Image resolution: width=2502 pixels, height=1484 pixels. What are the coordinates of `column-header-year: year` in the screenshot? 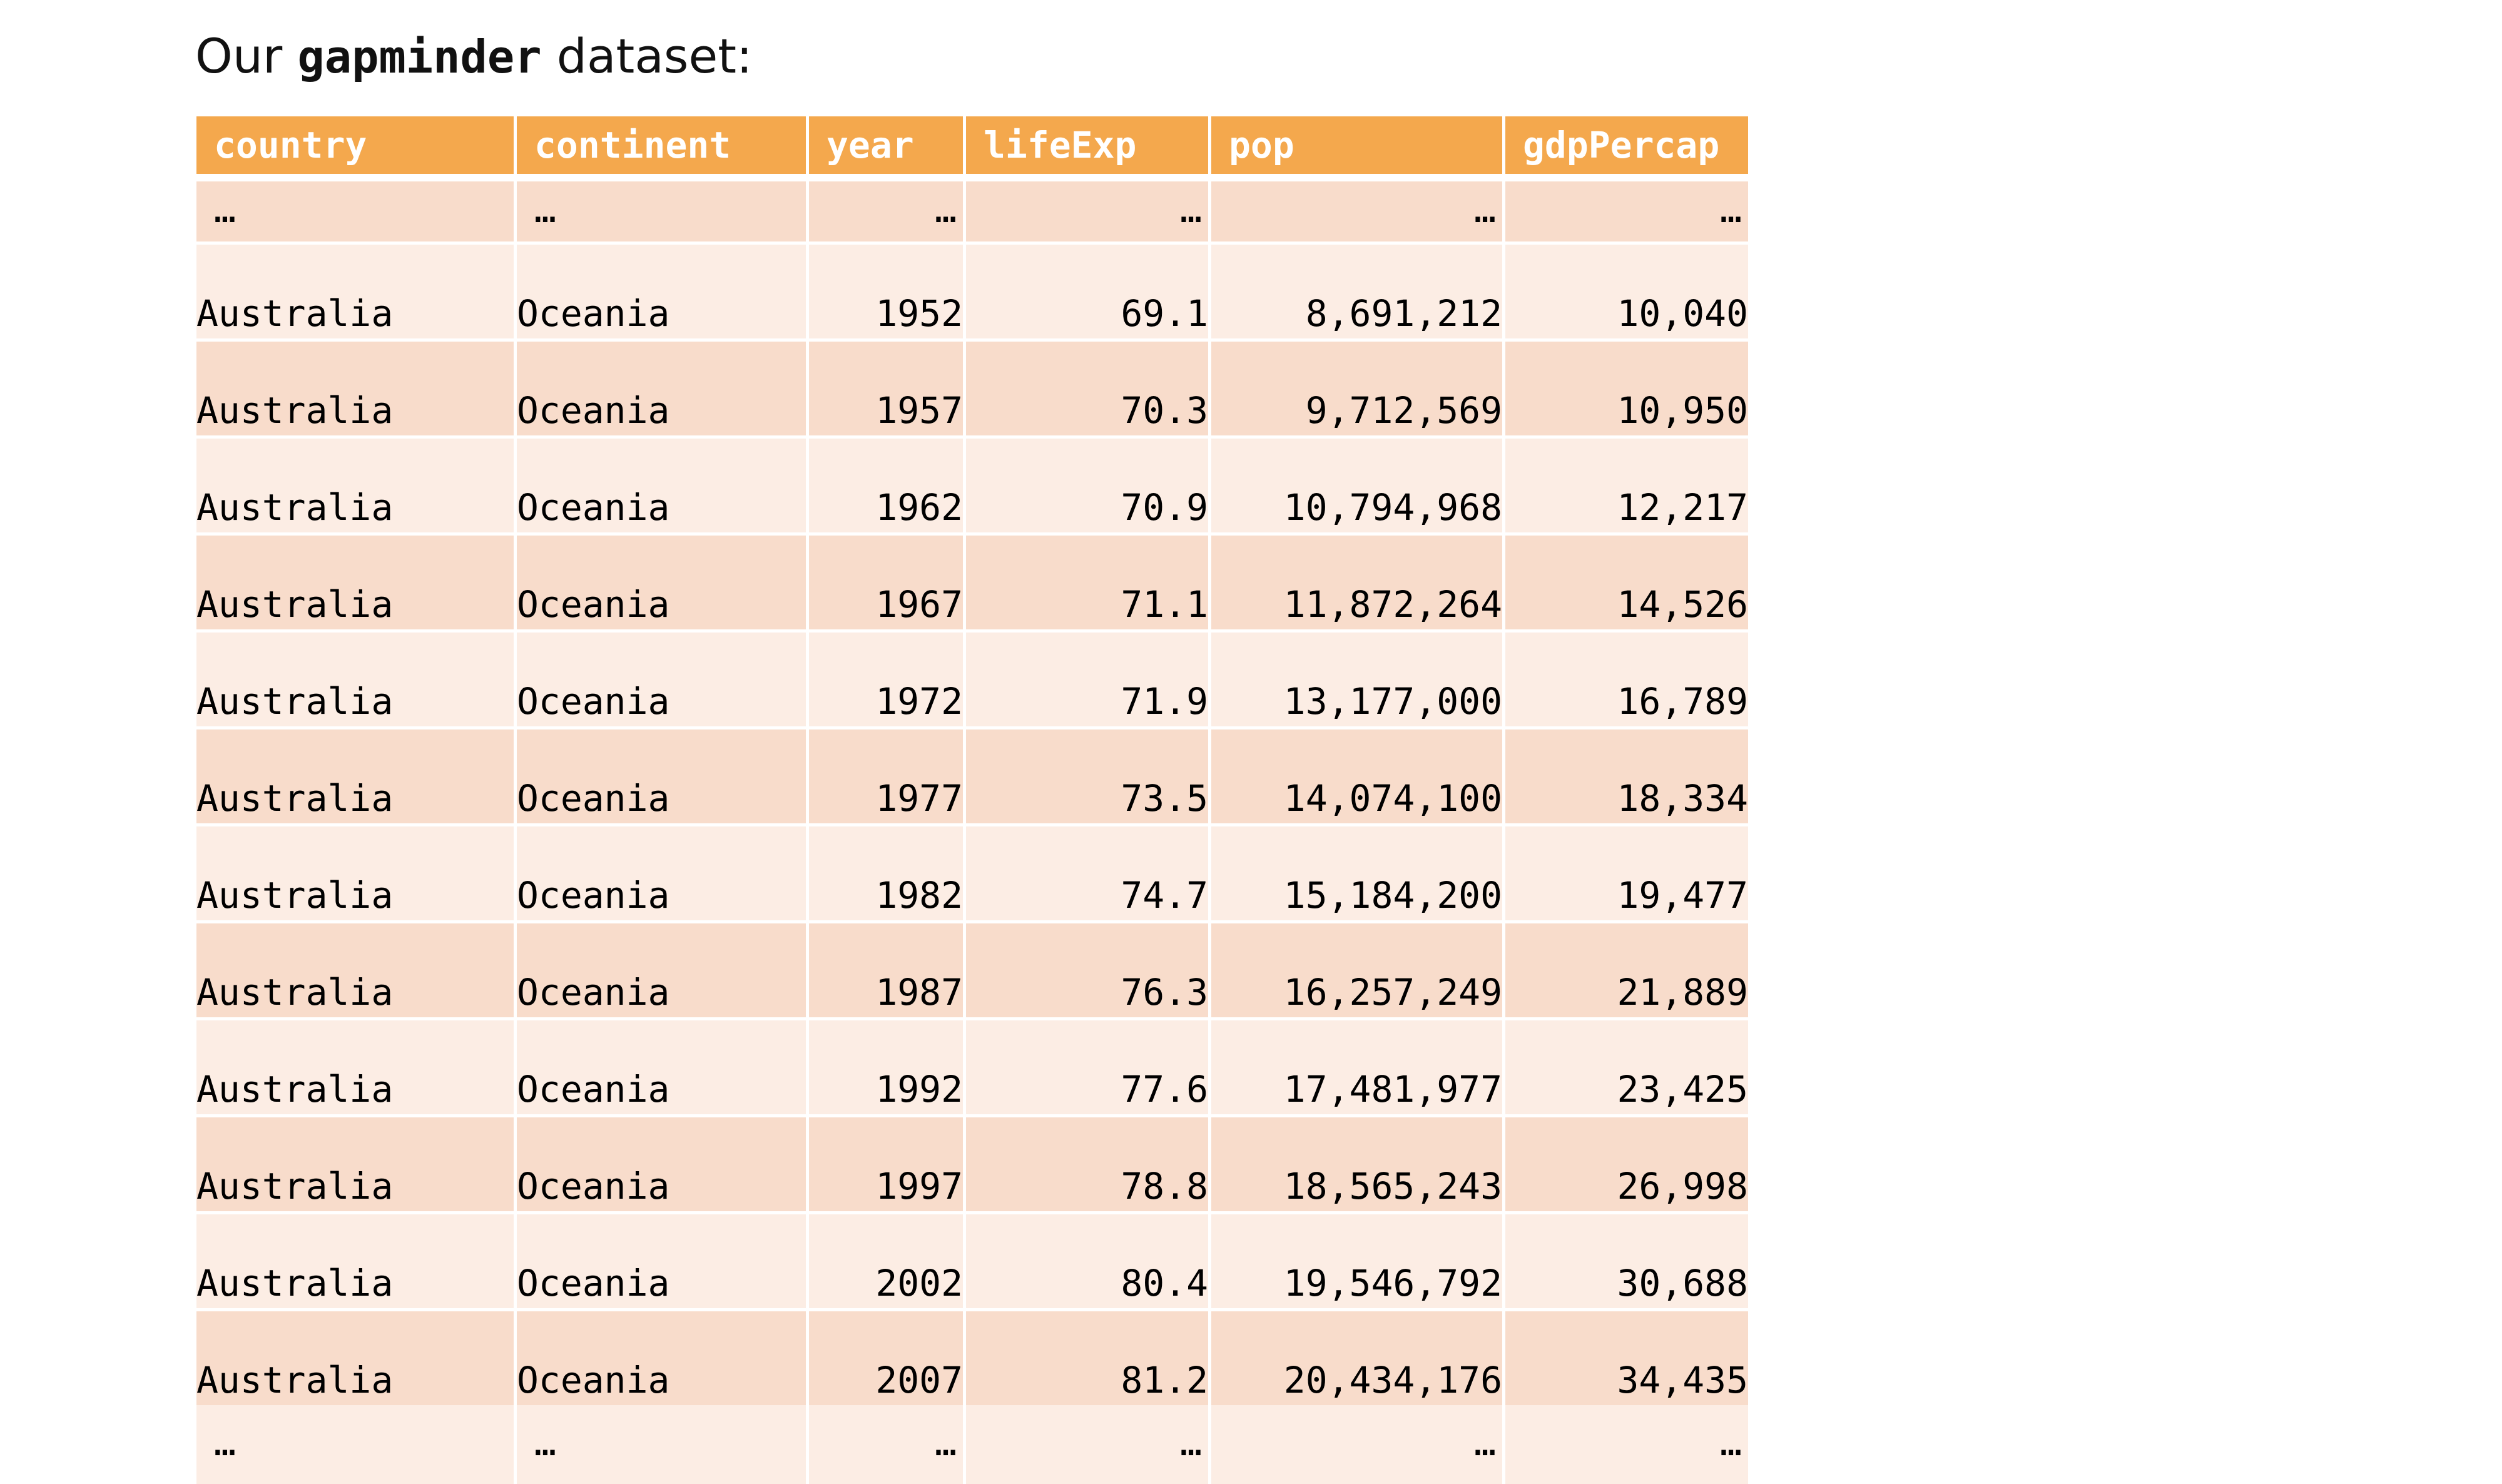 It's located at (886, 148).